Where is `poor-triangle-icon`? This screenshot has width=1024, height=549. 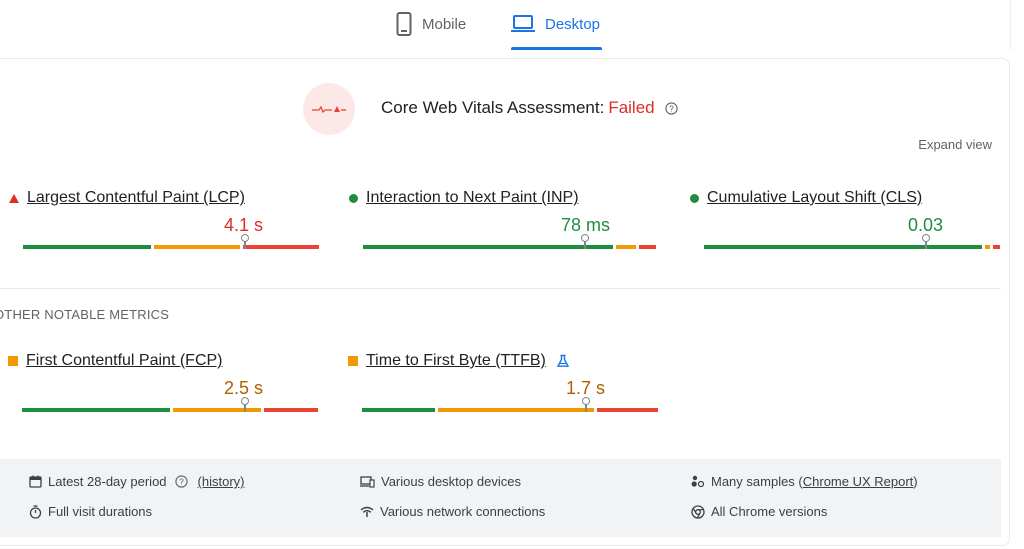 poor-triangle-icon is located at coordinates (14, 198).